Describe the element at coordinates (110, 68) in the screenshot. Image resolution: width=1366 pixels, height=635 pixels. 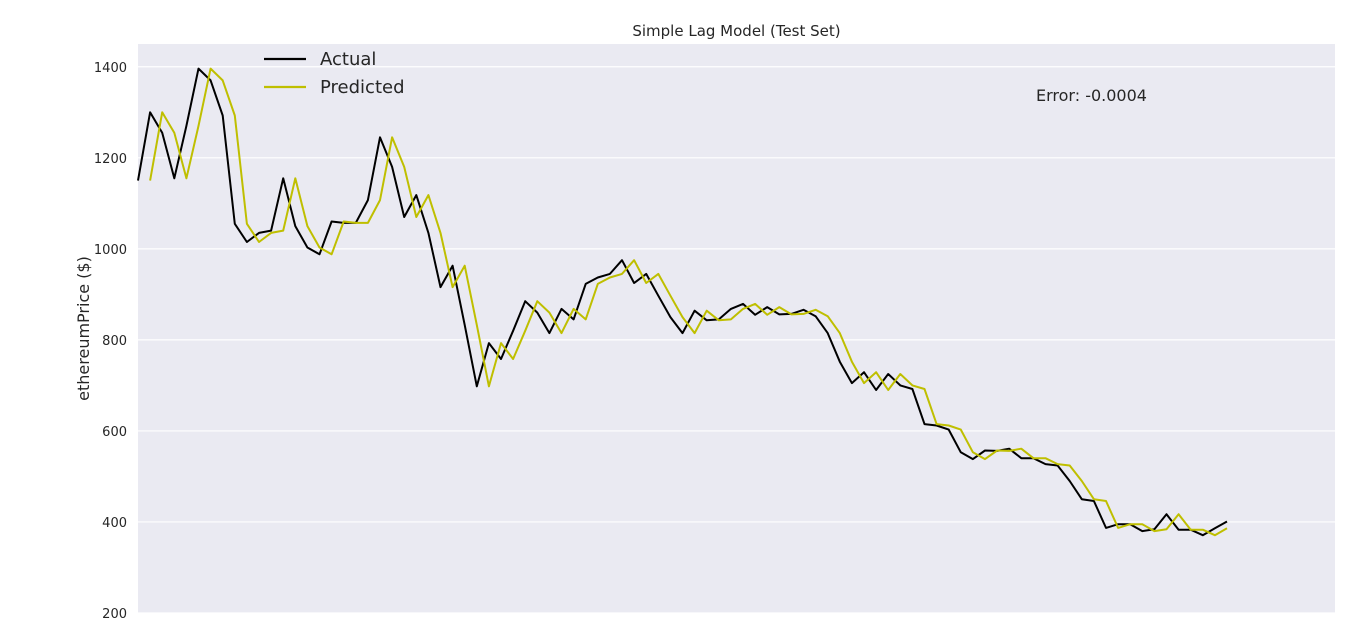
I see `y-tick-label: 1400` at that location.